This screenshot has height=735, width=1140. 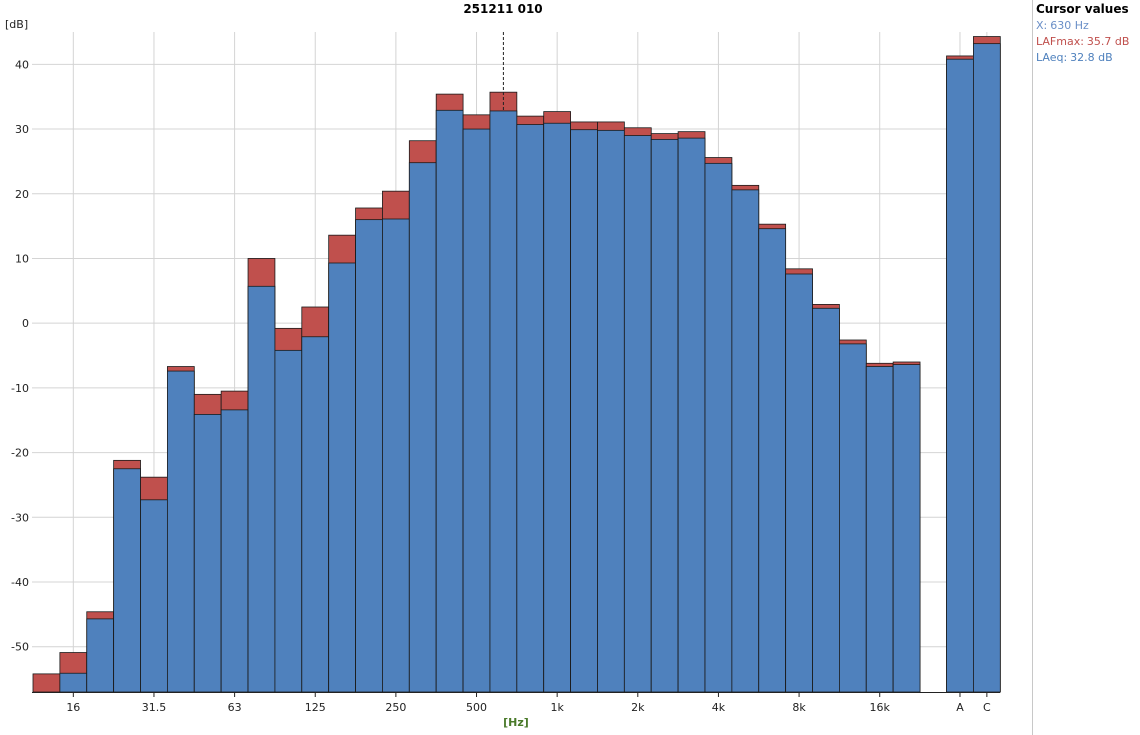 What do you see at coordinates (987, 707) in the screenshot?
I see `x-tick-label: C` at bounding box center [987, 707].